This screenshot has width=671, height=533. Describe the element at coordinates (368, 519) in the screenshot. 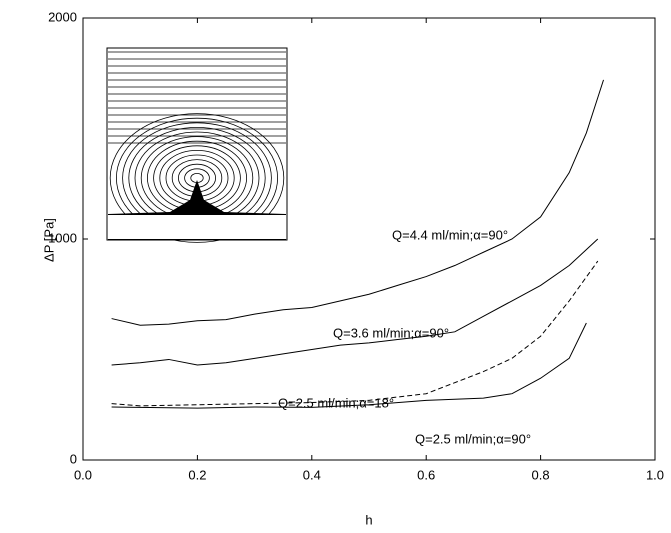

I see `x-axis-label: h` at that location.